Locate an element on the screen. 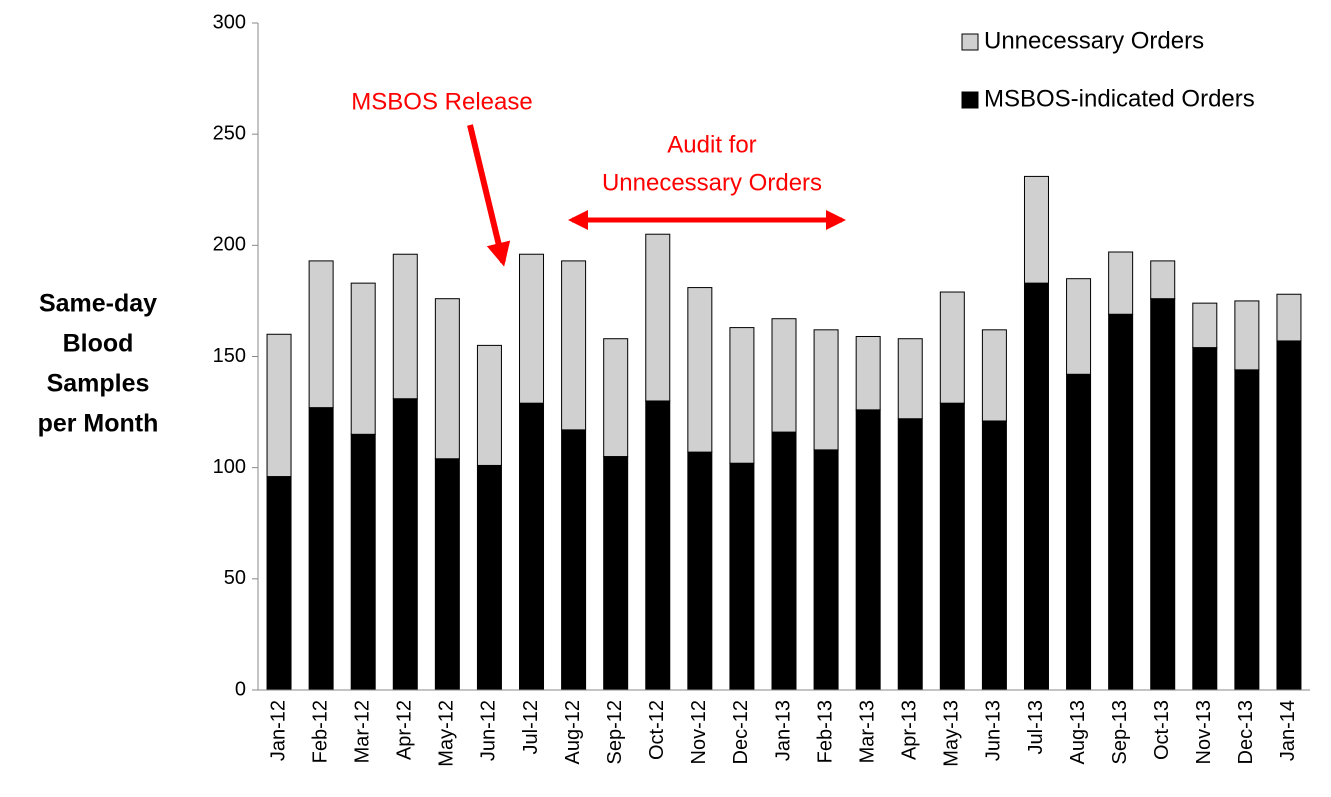 This screenshot has height=797, width=1331. x-tick-label: Jul-13 is located at coordinates (1036, 727).